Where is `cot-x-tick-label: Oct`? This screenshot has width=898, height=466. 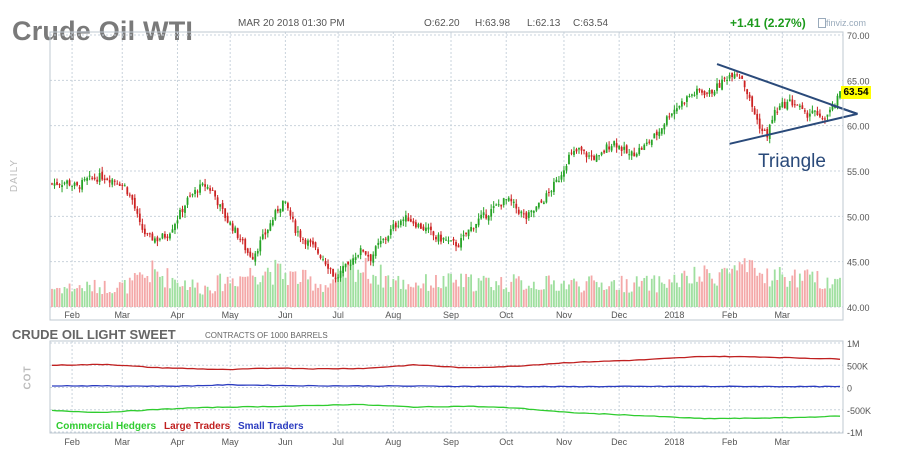
cot-x-tick-label: Oct is located at coordinates (506, 442).